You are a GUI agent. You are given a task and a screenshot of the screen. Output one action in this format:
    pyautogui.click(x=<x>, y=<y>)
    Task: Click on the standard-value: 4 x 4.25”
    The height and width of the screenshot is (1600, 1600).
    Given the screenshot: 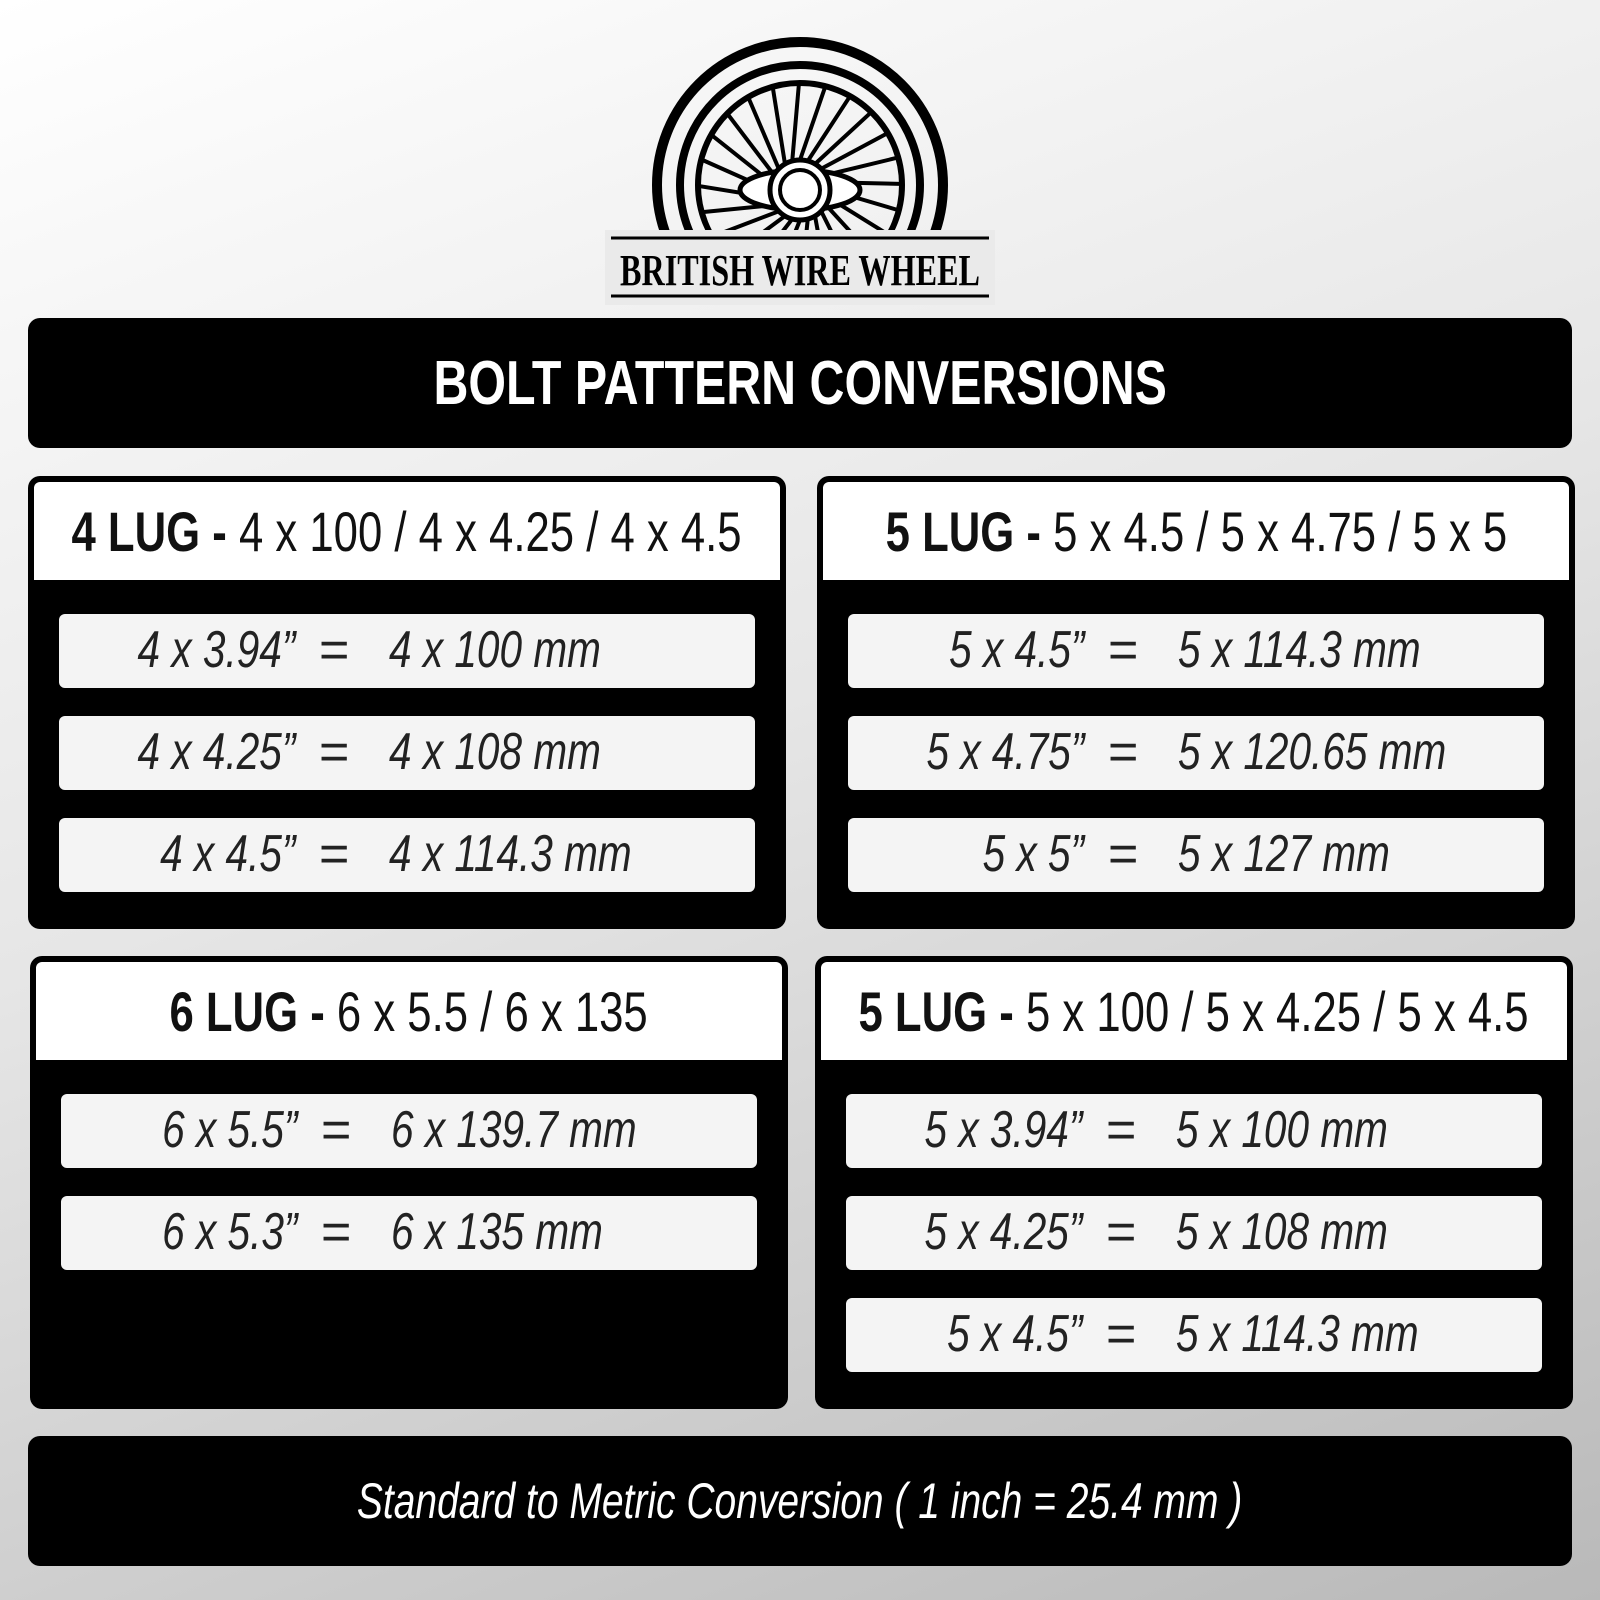 What is the action you would take?
    pyautogui.click(x=216, y=752)
    